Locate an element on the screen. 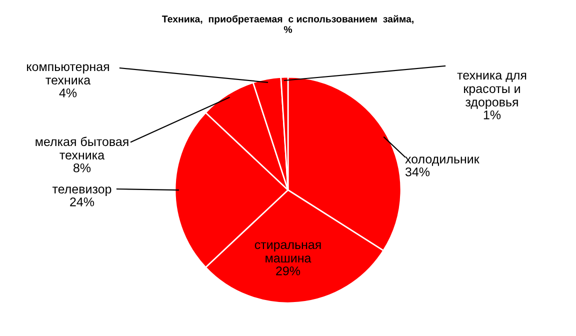 Image resolution: width=576 pixels, height=336 pixels. data-label: 8% is located at coordinates (82, 167).